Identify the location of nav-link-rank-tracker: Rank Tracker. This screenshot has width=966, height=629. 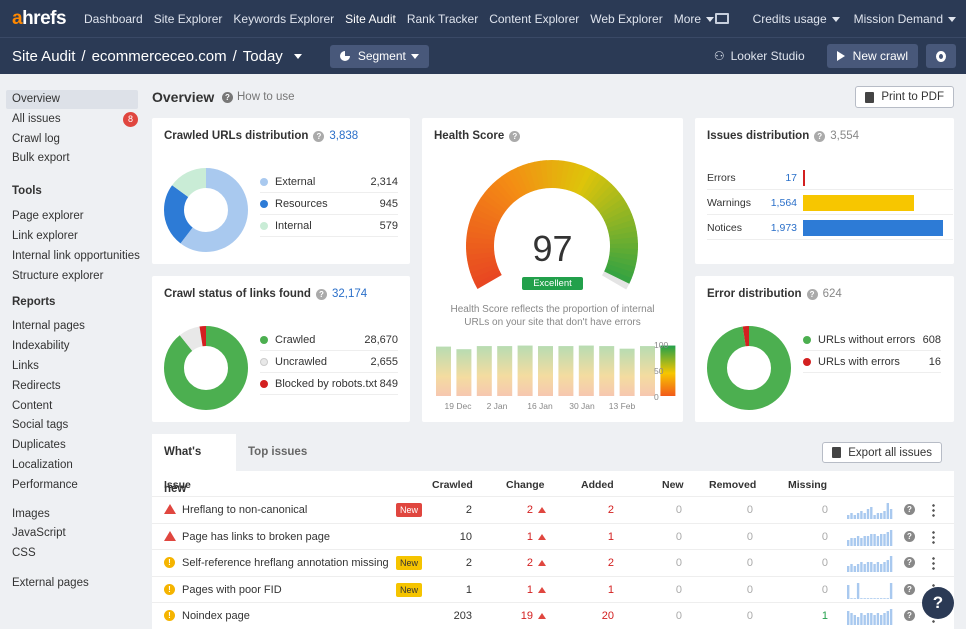
(442, 19).